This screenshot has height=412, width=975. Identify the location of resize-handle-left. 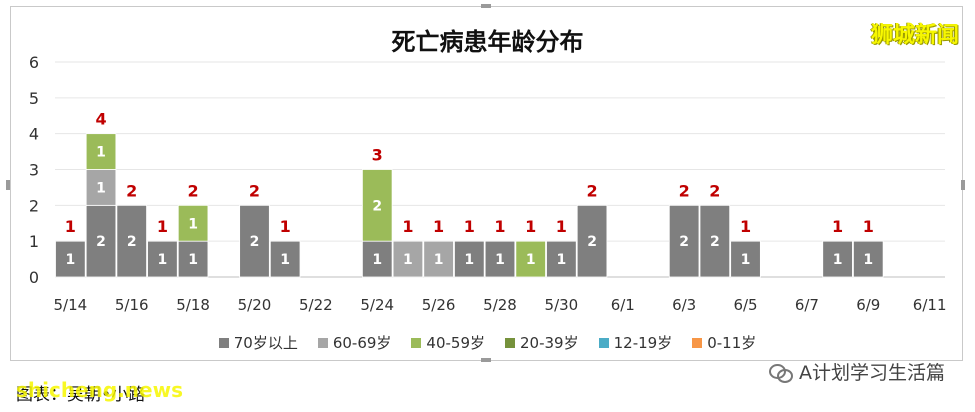
(8, 185).